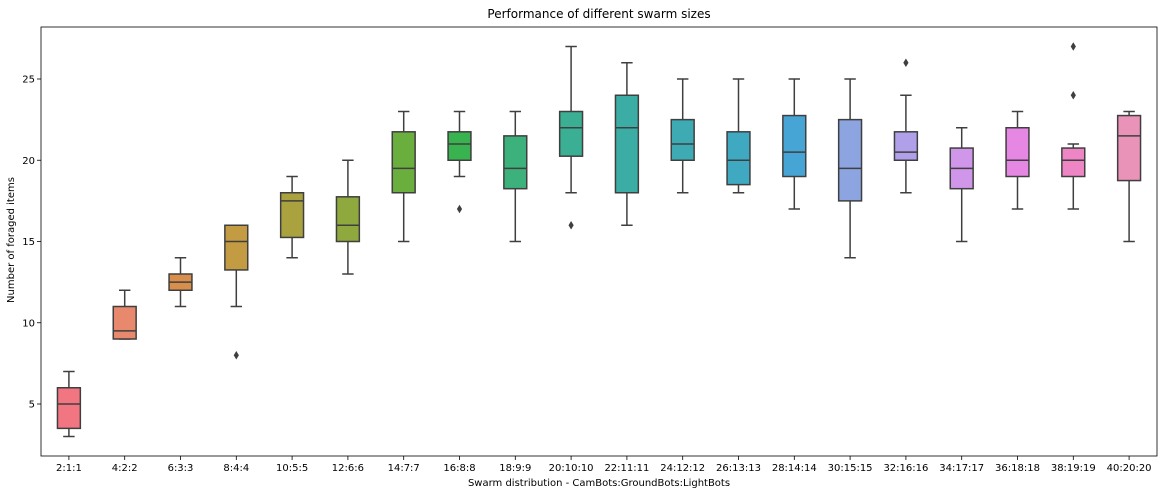 This screenshot has height=496, width=1164. What do you see at coordinates (28, 242) in the screenshot?
I see `y-tick-label: 15` at bounding box center [28, 242].